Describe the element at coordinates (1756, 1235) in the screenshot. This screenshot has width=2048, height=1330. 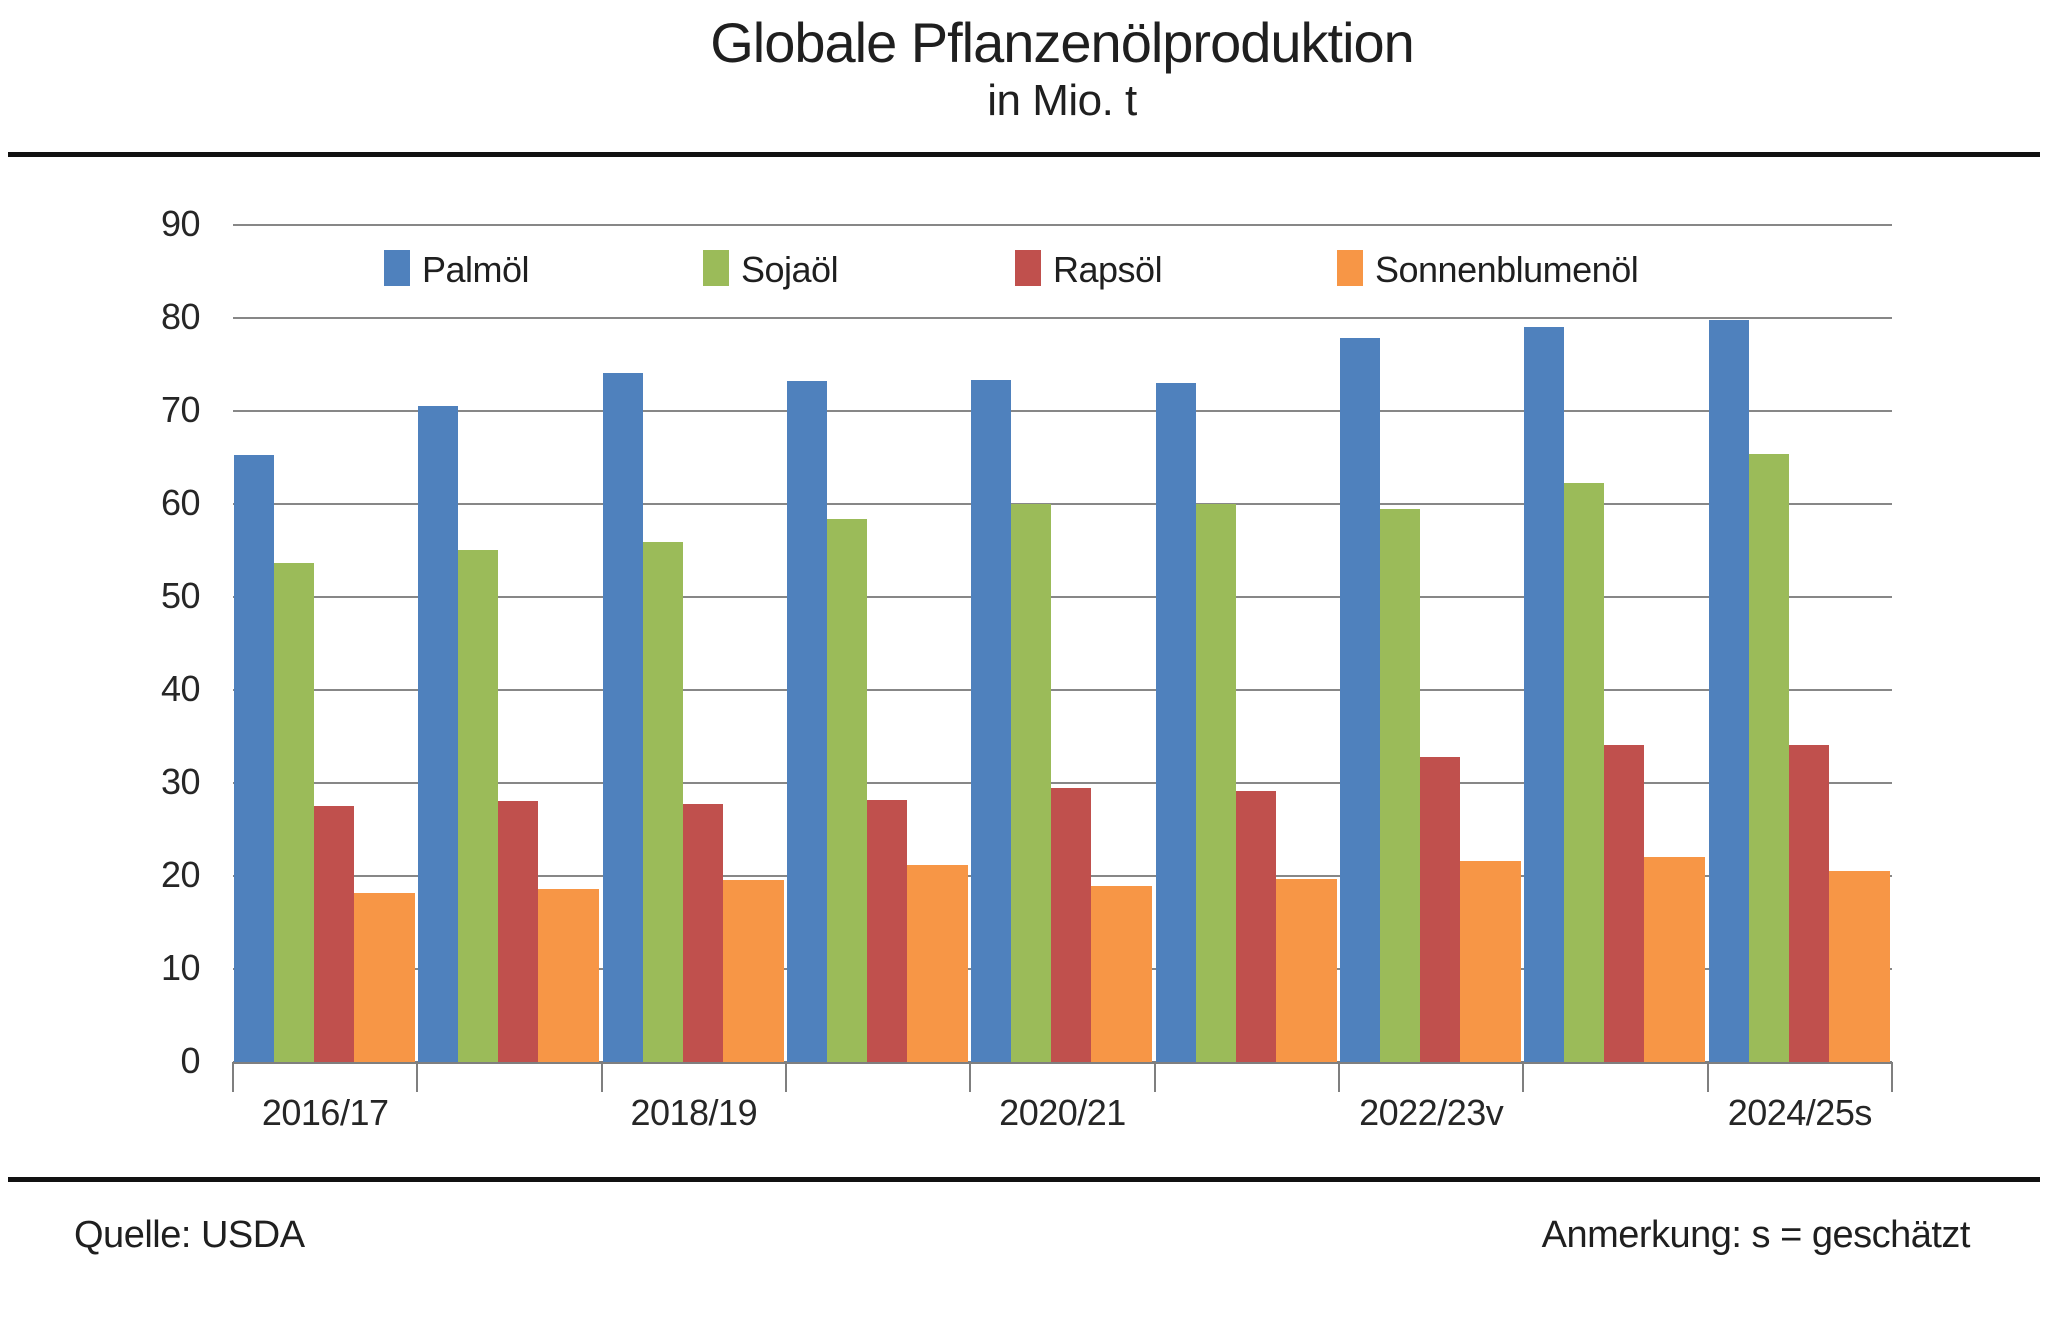
I see `legend-note: Anmerkung: s = geschätzt` at that location.